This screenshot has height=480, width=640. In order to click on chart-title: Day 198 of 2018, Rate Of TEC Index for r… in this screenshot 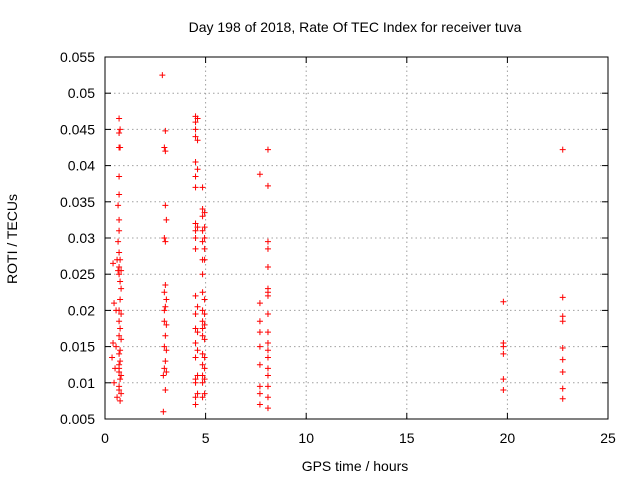, I will do `click(355, 27)`.